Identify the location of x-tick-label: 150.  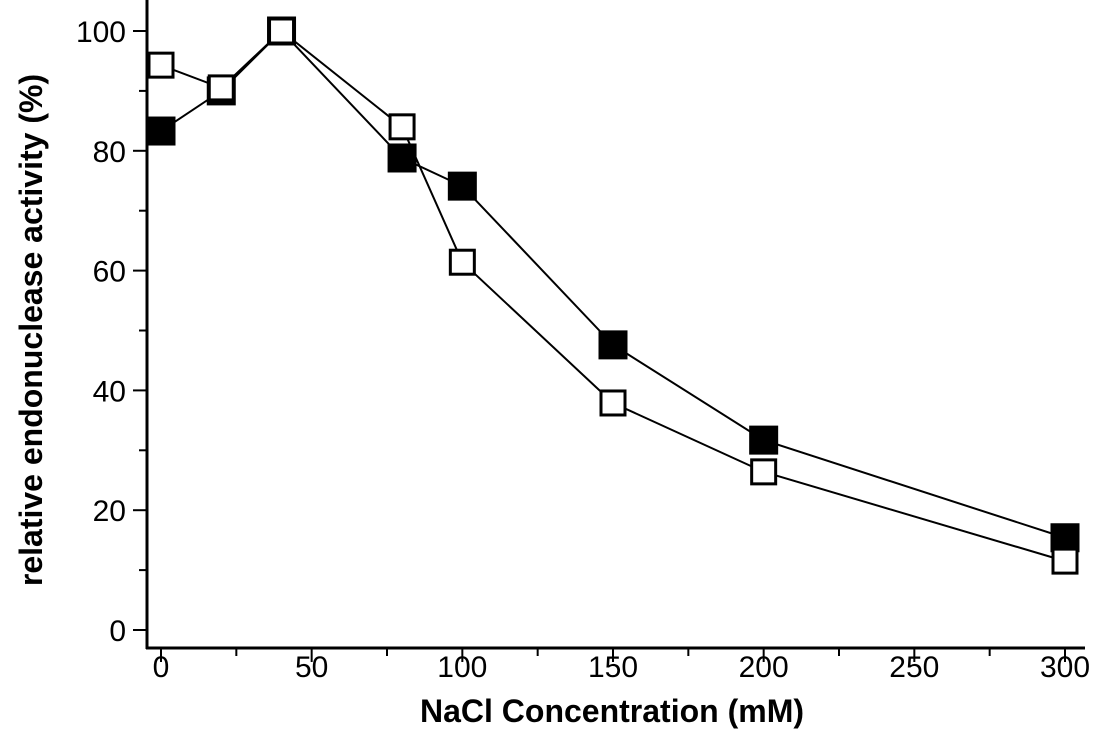
(613, 667).